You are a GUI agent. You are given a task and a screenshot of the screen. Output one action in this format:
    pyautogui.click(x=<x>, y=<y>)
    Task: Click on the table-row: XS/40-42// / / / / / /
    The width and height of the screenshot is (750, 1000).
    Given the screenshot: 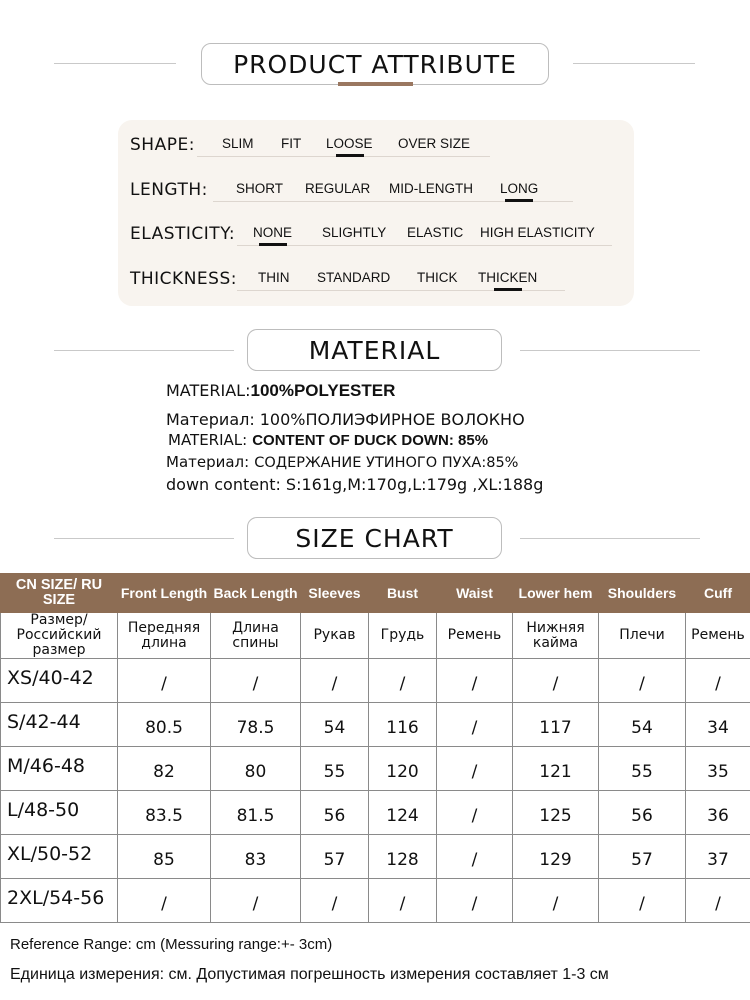 What is the action you would take?
    pyautogui.click(x=375, y=680)
    